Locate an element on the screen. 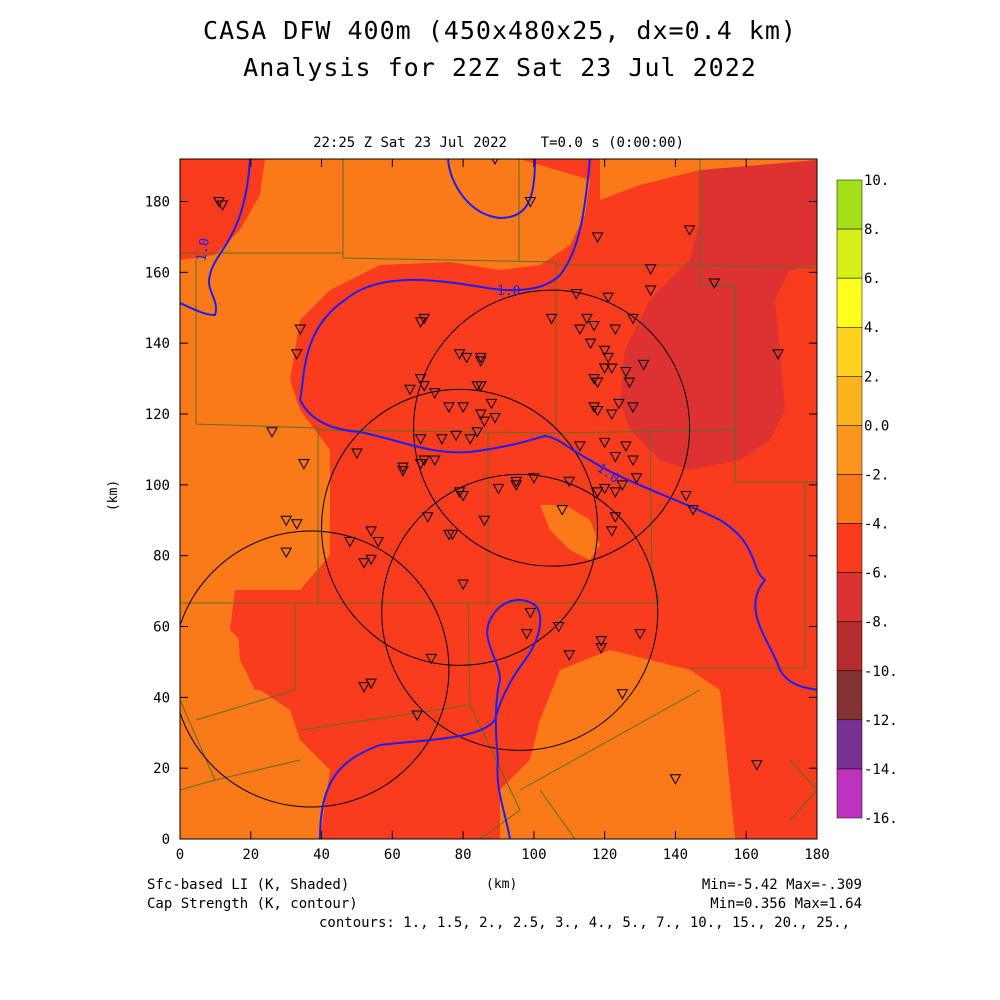  y-axis-label: (km) is located at coordinates (114, 495).